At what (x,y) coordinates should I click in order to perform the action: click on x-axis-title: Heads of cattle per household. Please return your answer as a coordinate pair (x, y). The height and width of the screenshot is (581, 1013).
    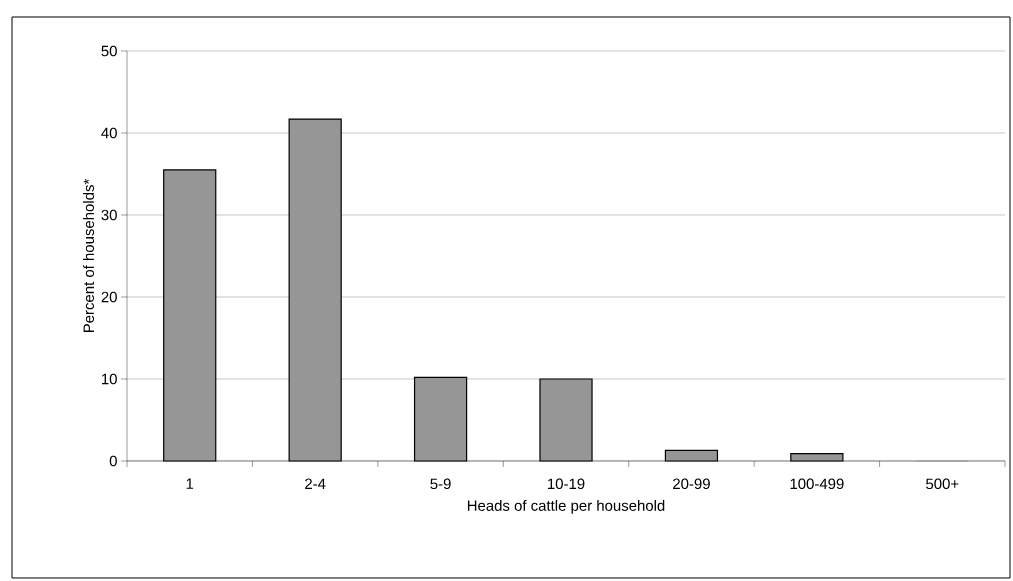
    Looking at the image, I should click on (566, 506).